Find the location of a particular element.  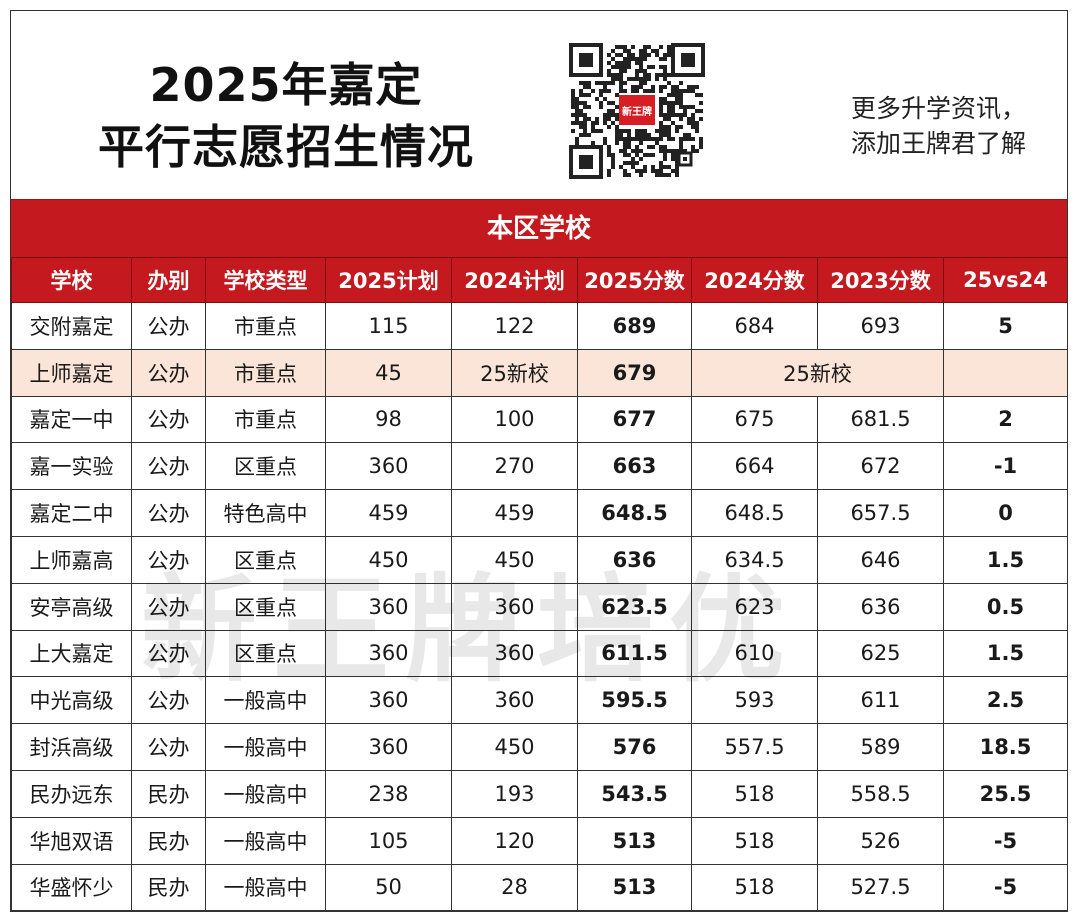

table-row: 上大嘉定 公办 区重点 360 360 611.5 610 625 1.5 is located at coordinates (539, 653).